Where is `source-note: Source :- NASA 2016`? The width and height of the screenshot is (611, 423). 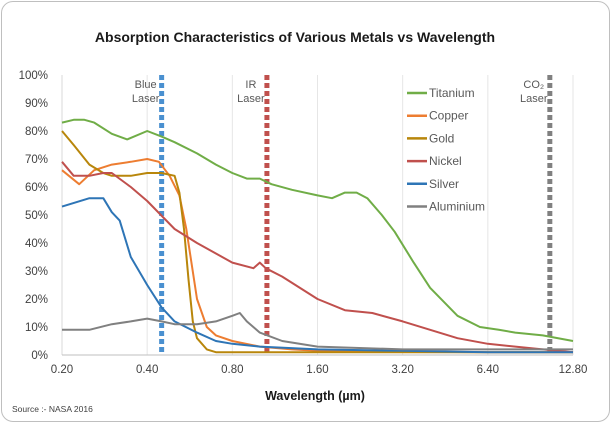
source-note: Source :- NASA 2016 is located at coordinates (52, 409).